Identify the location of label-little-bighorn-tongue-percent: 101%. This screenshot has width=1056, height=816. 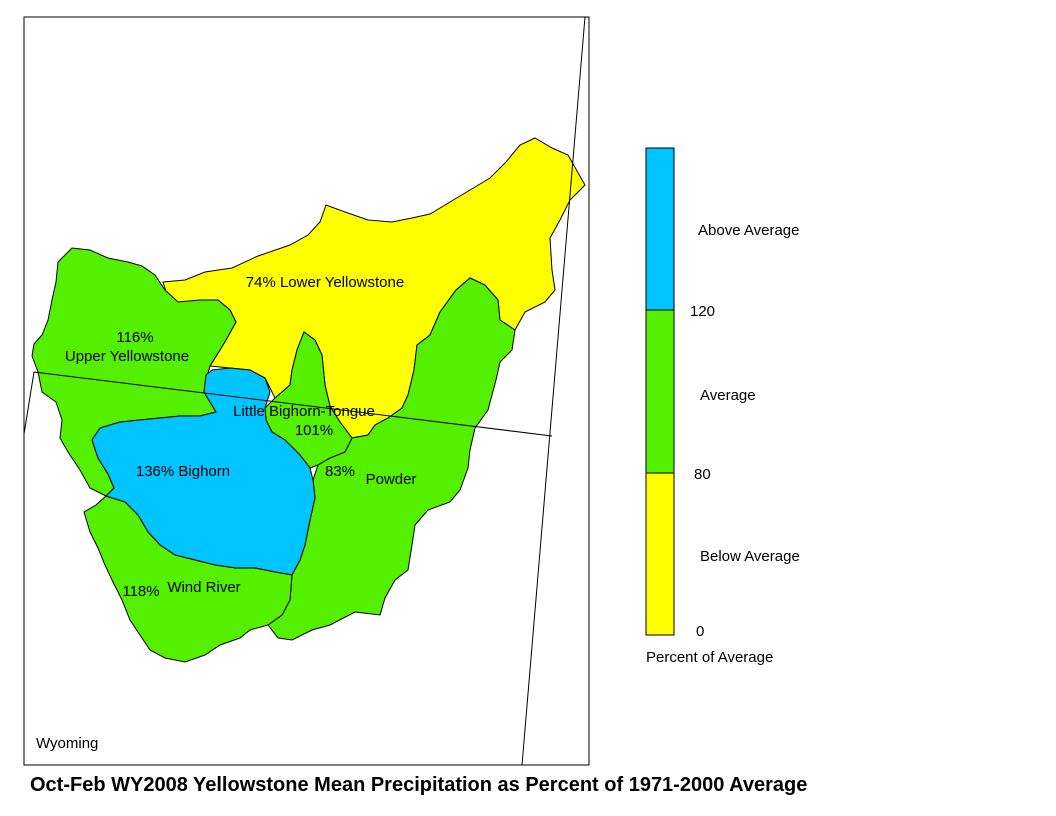
(314, 430).